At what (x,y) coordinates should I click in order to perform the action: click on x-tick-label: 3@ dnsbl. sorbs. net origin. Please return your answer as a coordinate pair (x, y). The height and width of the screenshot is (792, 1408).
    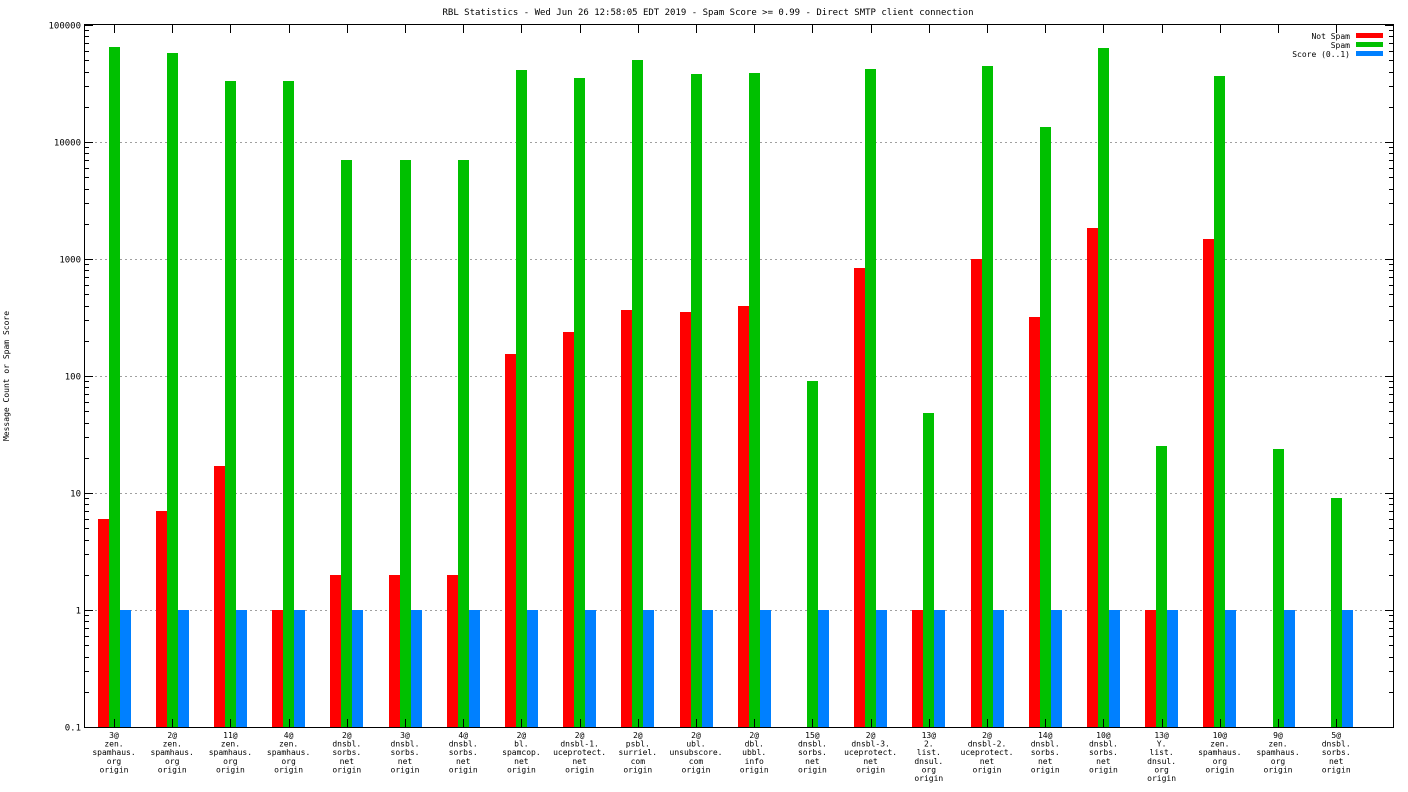
    Looking at the image, I should click on (405, 752).